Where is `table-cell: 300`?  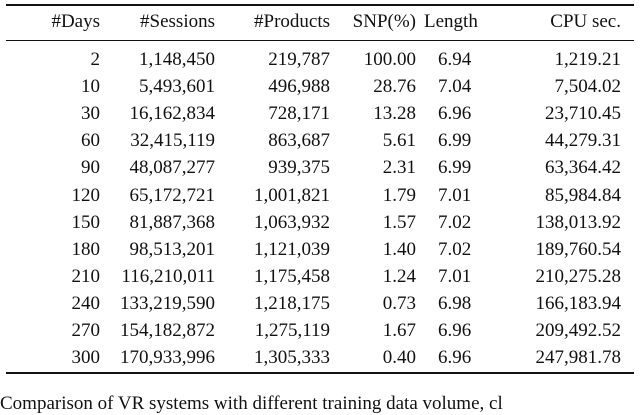
table-cell: 300 is located at coordinates (86, 358).